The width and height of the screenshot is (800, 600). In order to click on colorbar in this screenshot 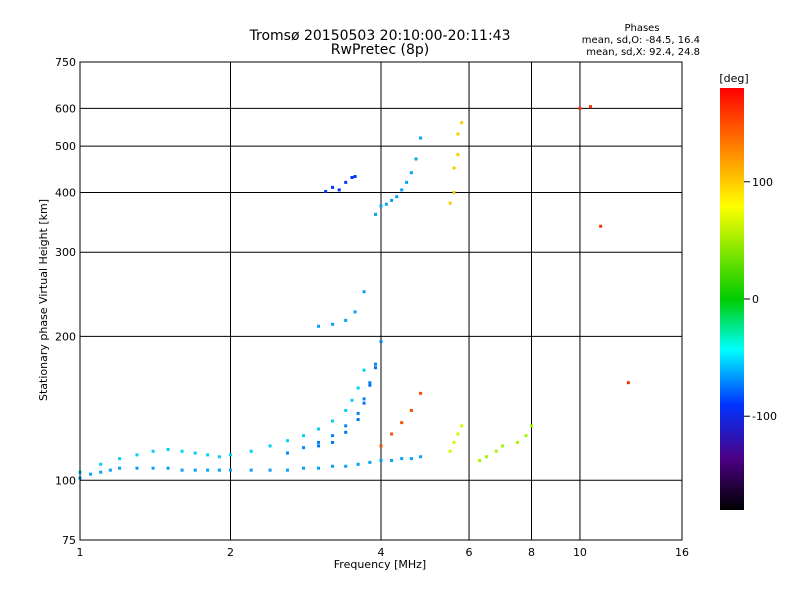, I will do `click(732, 299)`.